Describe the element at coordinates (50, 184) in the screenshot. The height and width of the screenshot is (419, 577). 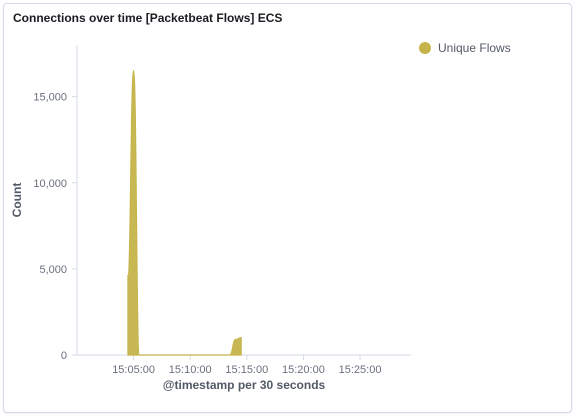
I see `y-tick-label: 10,000` at that location.